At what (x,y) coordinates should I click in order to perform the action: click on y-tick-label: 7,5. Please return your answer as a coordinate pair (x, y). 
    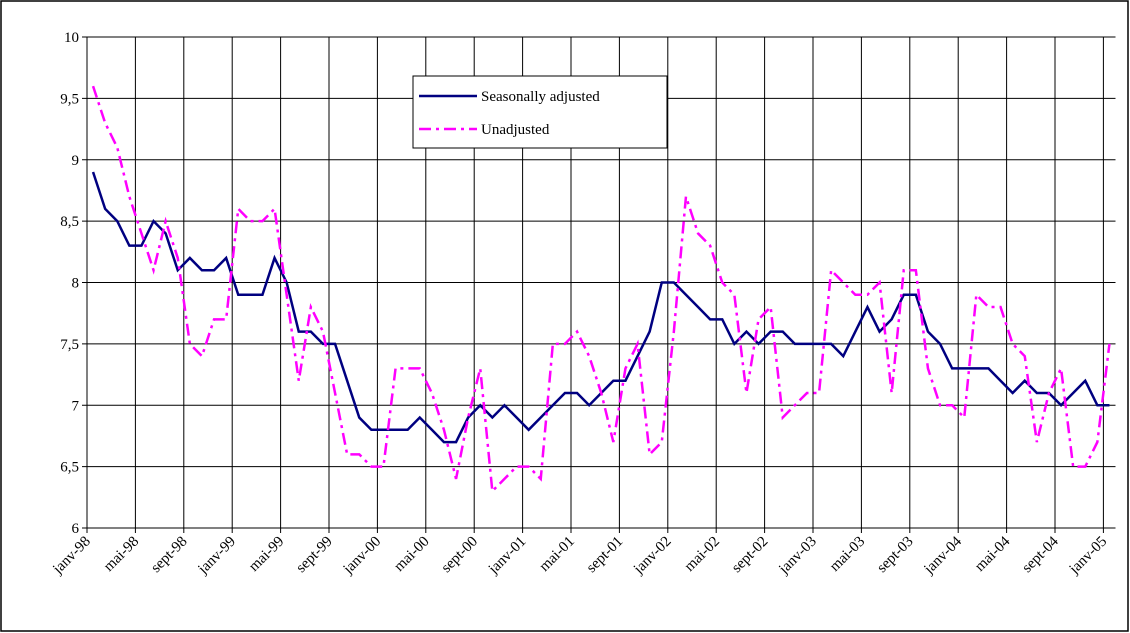
    Looking at the image, I should click on (69, 345).